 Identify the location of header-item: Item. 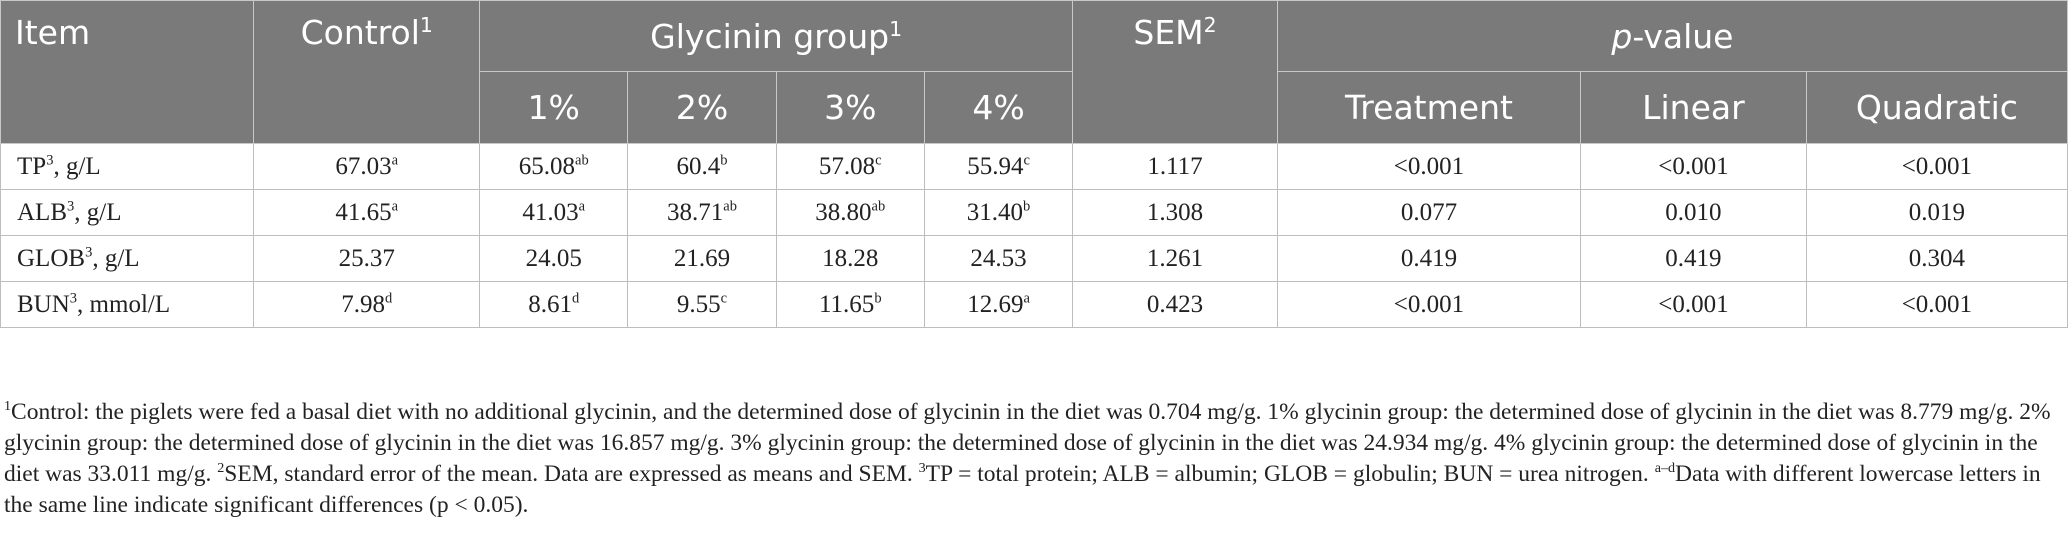
(127, 72).